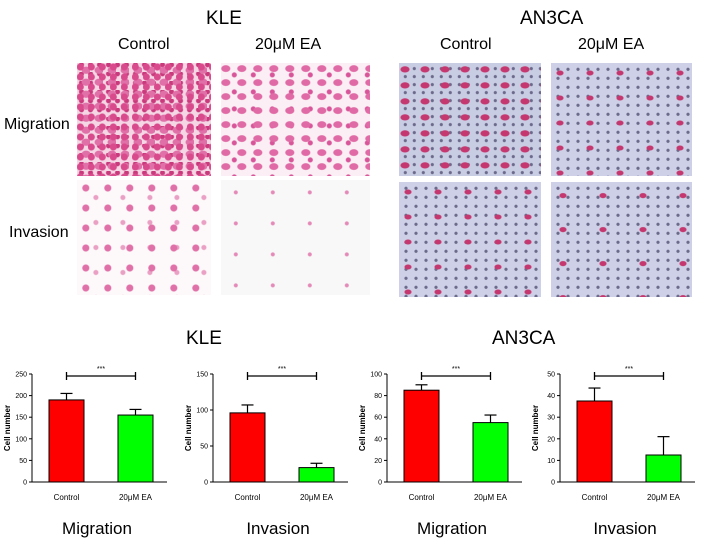 The image size is (715, 540). What do you see at coordinates (144, 119) in the screenshot?
I see `kle-control-migration-image` at bounding box center [144, 119].